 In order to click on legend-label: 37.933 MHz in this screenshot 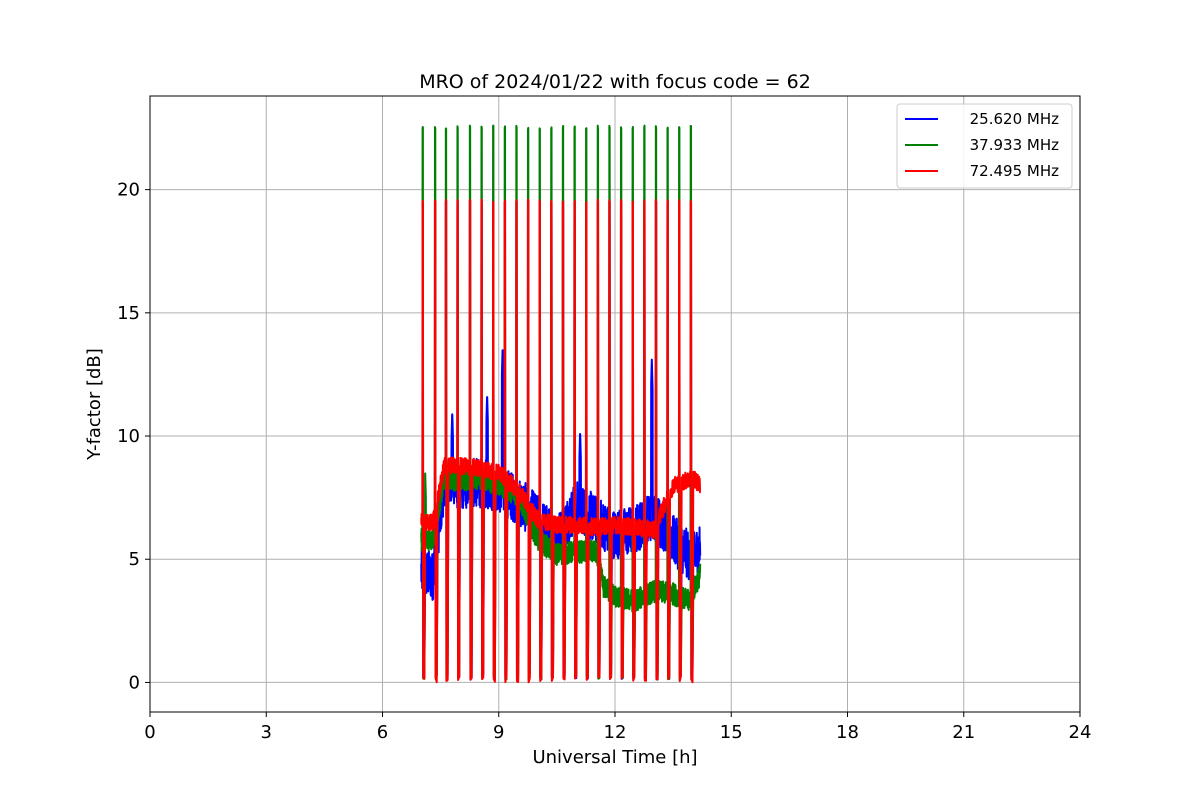, I will do `click(1014, 145)`.